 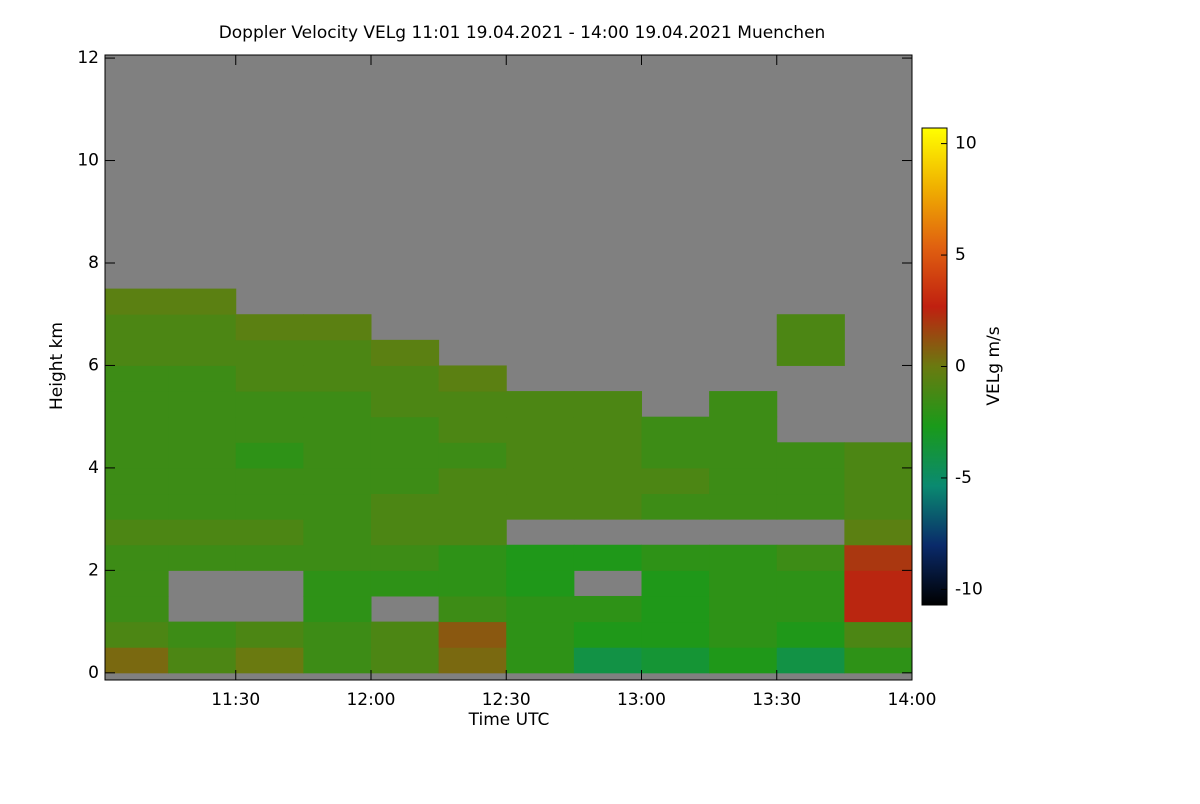 I want to click on colorbar-title: VELg m/s, so click(x=994, y=365).